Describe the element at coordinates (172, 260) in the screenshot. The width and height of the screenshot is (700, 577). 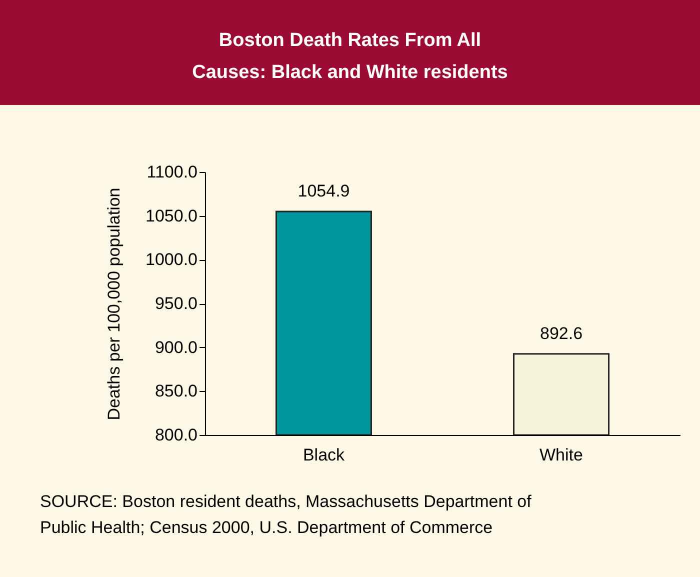
I see `y-tick-label: 1000.0` at that location.